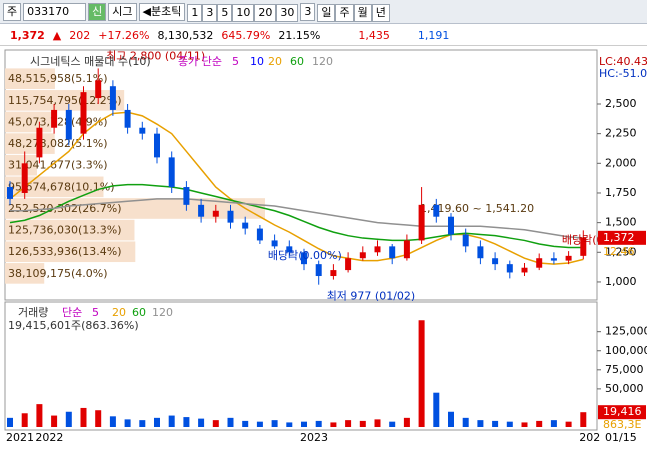 Image resolution: width=647 pixels, height=449 pixels. I want to click on y-tick-label: 75,000, so click(624, 369).